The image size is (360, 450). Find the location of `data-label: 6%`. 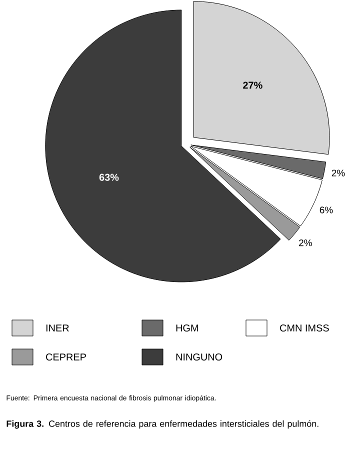

data-label: 6% is located at coordinates (326, 210).